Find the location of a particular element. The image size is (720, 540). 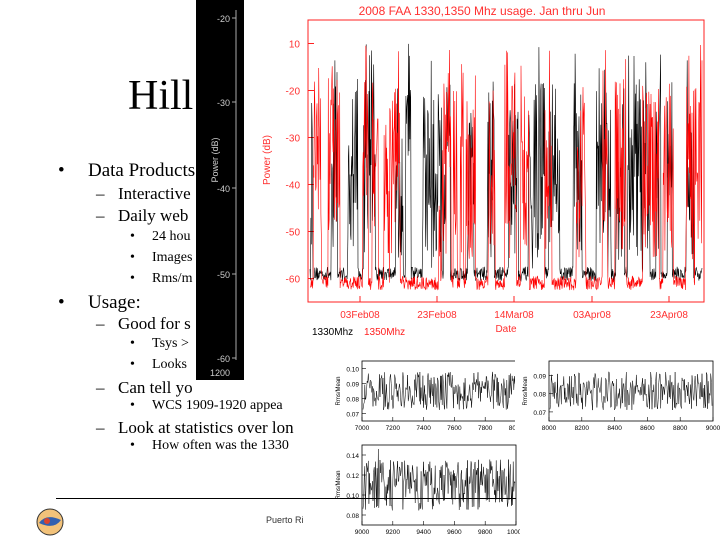

x-tick-label: 03Feb08 is located at coordinates (360, 315).